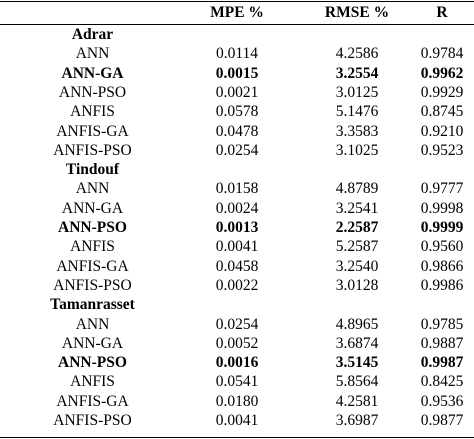 This screenshot has height=439, width=474. Describe the element at coordinates (442, 247) in the screenshot. I see `r-cell: 0.9560` at that location.